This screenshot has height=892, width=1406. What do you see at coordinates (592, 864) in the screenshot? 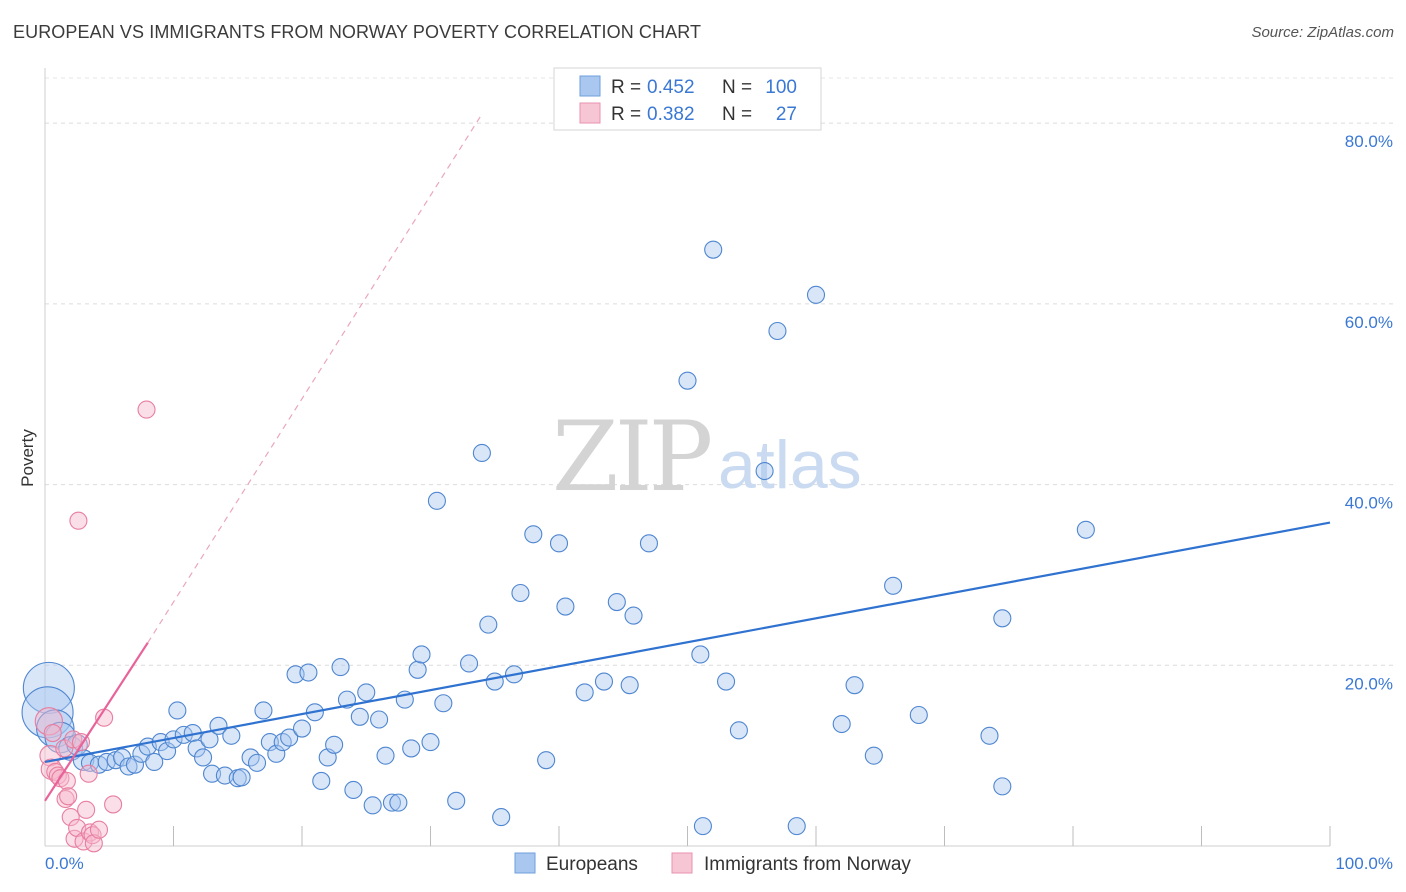
I see `series-legend-europeans: Europeans` at bounding box center [592, 864].